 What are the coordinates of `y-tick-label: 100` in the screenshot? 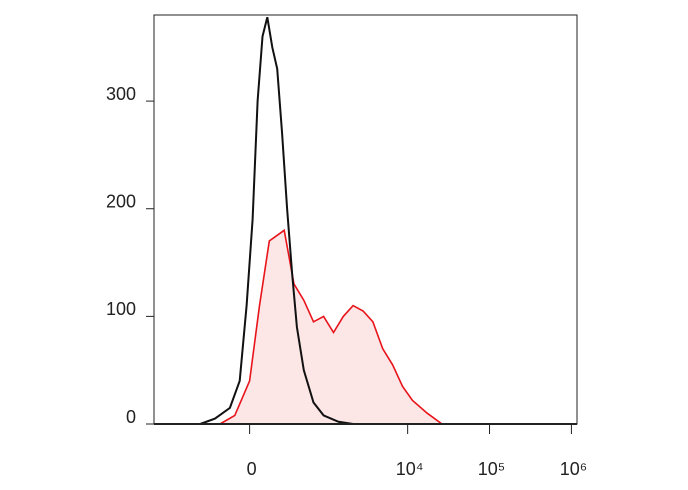 It's located at (121, 309).